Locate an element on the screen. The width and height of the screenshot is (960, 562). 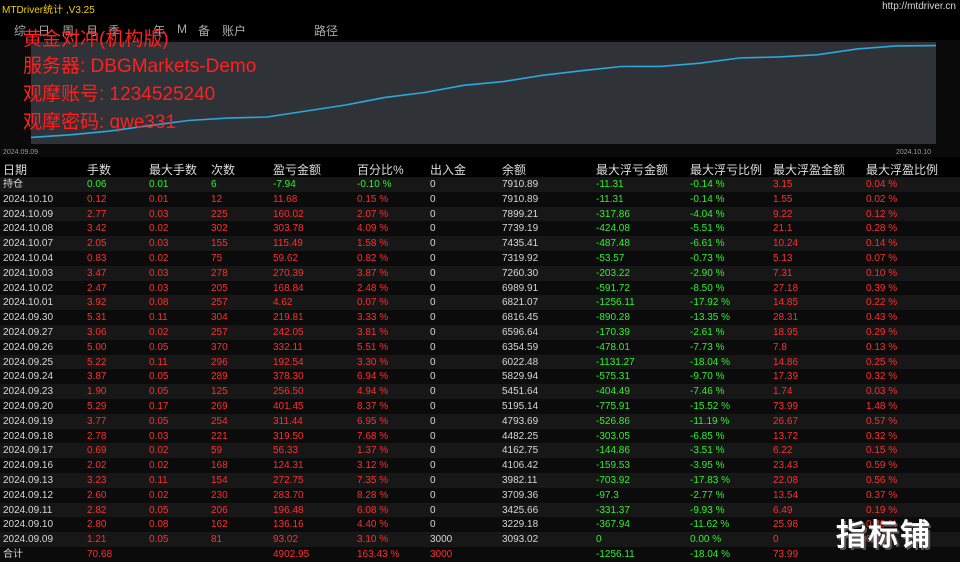
cell-percent: 6.94 % is located at coordinates (373, 377).